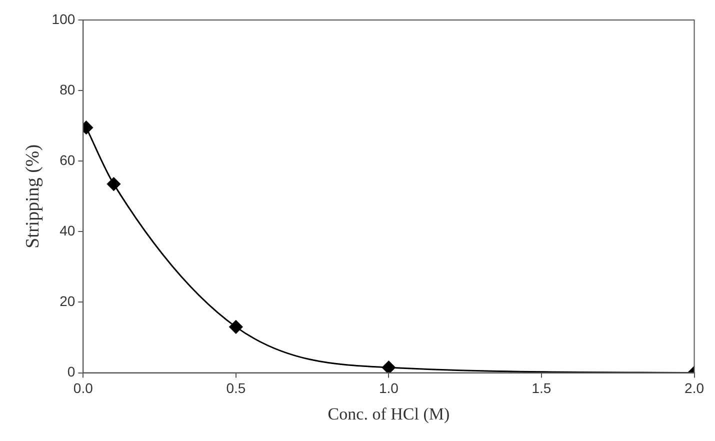 Image resolution: width=715 pixels, height=441 pixels. Describe the element at coordinates (236, 388) in the screenshot. I see `x-tick-label: 0.5` at that location.